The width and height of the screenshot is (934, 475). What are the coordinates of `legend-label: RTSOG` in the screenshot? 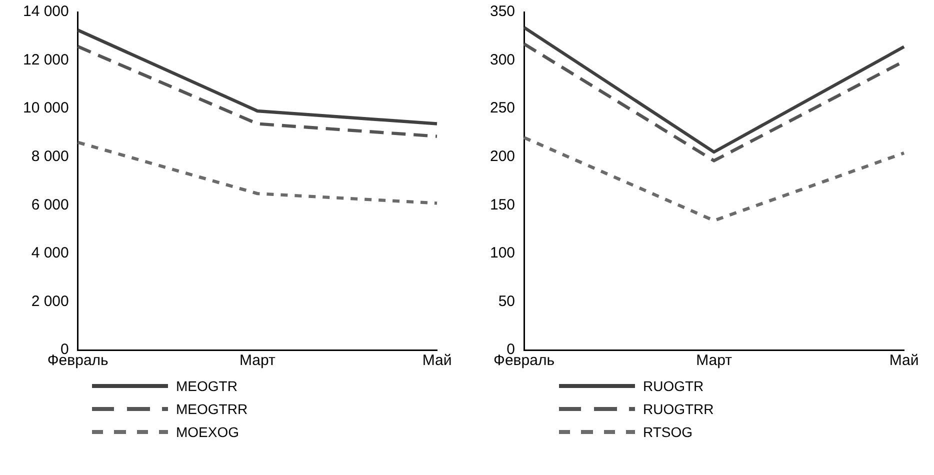 It's located at (668, 432).